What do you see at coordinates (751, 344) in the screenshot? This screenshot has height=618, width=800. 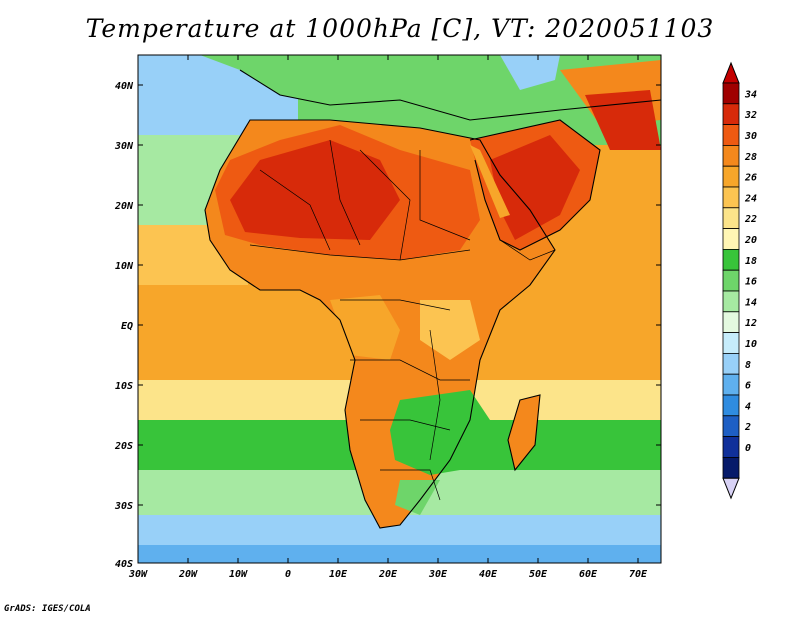 I see `colorbar-label: 10` at bounding box center [751, 344].